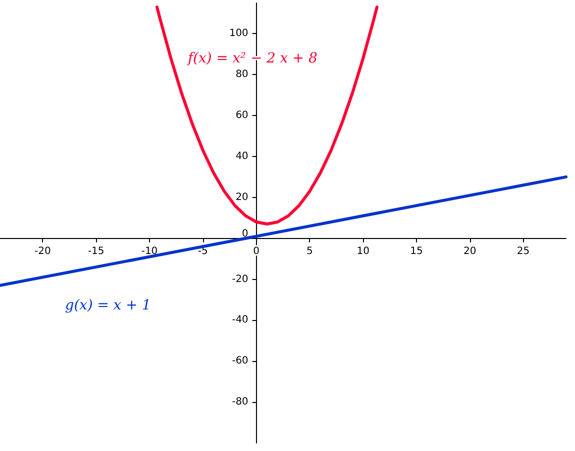 This screenshot has width=575, height=451. What do you see at coordinates (240, 402) in the screenshot?
I see `y-tick-label: -80` at bounding box center [240, 402].